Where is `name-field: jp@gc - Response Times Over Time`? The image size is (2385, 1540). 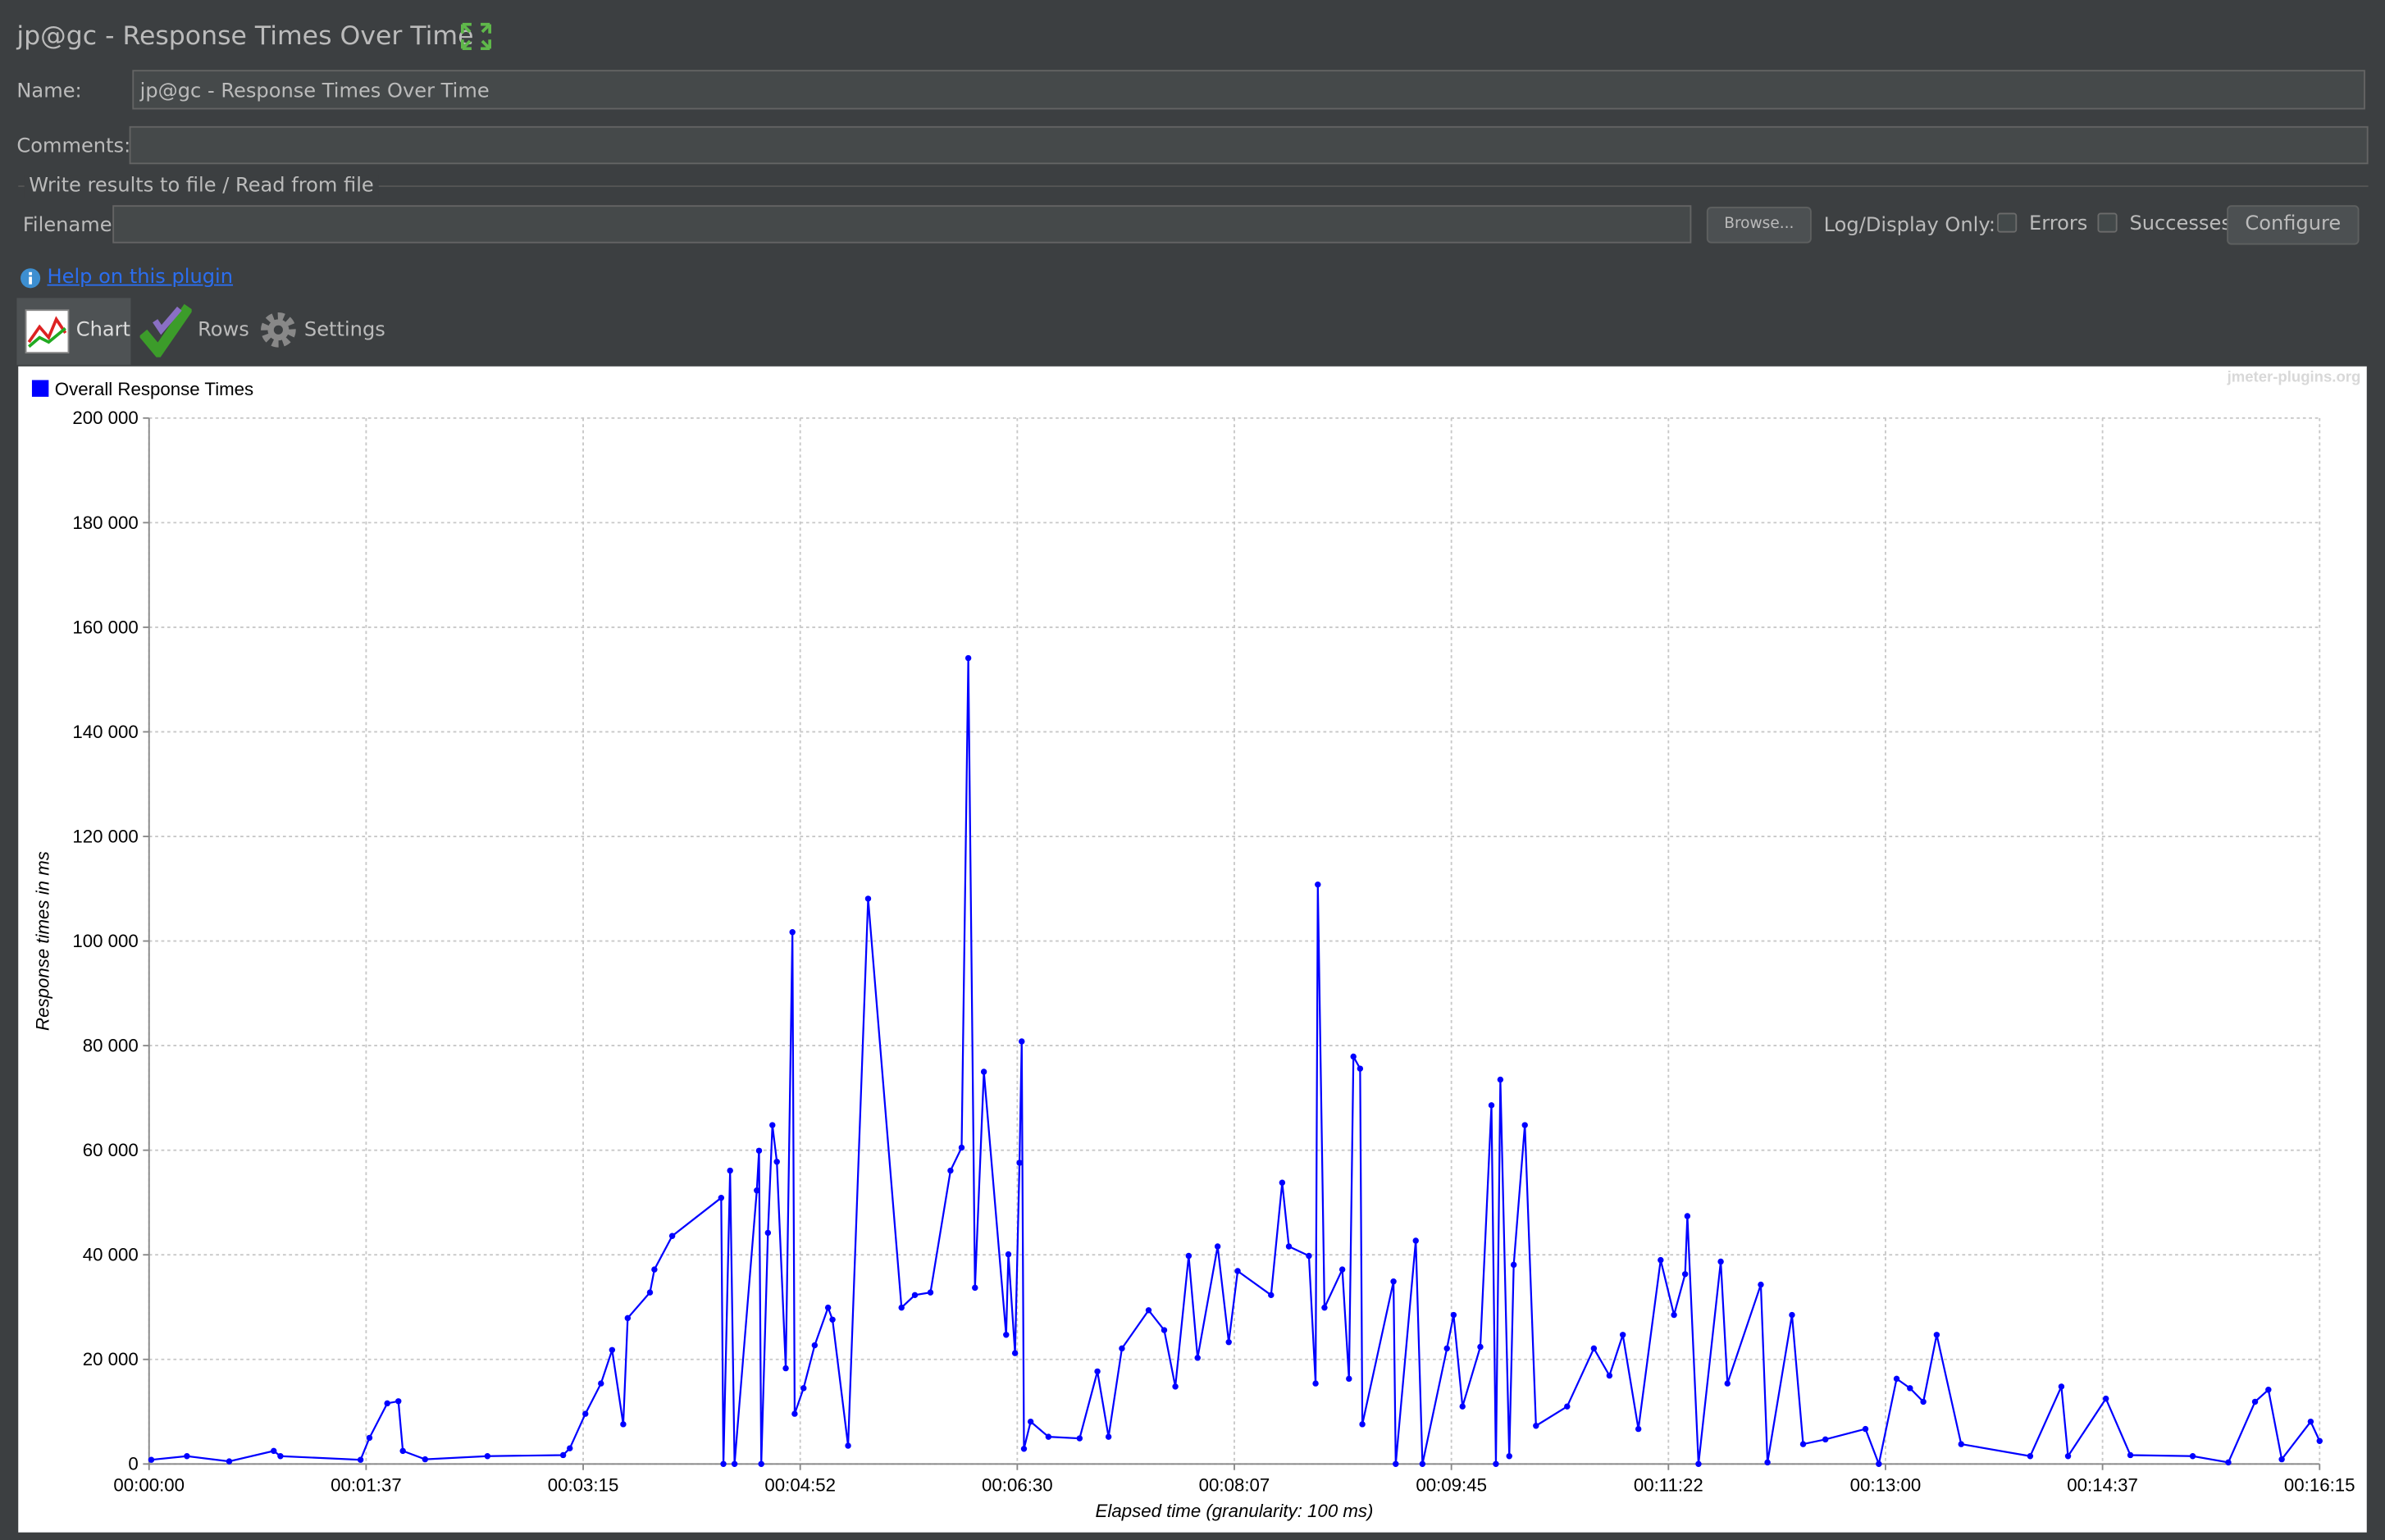 name-field: jp@gc - Response Times Over Time is located at coordinates (1248, 90).